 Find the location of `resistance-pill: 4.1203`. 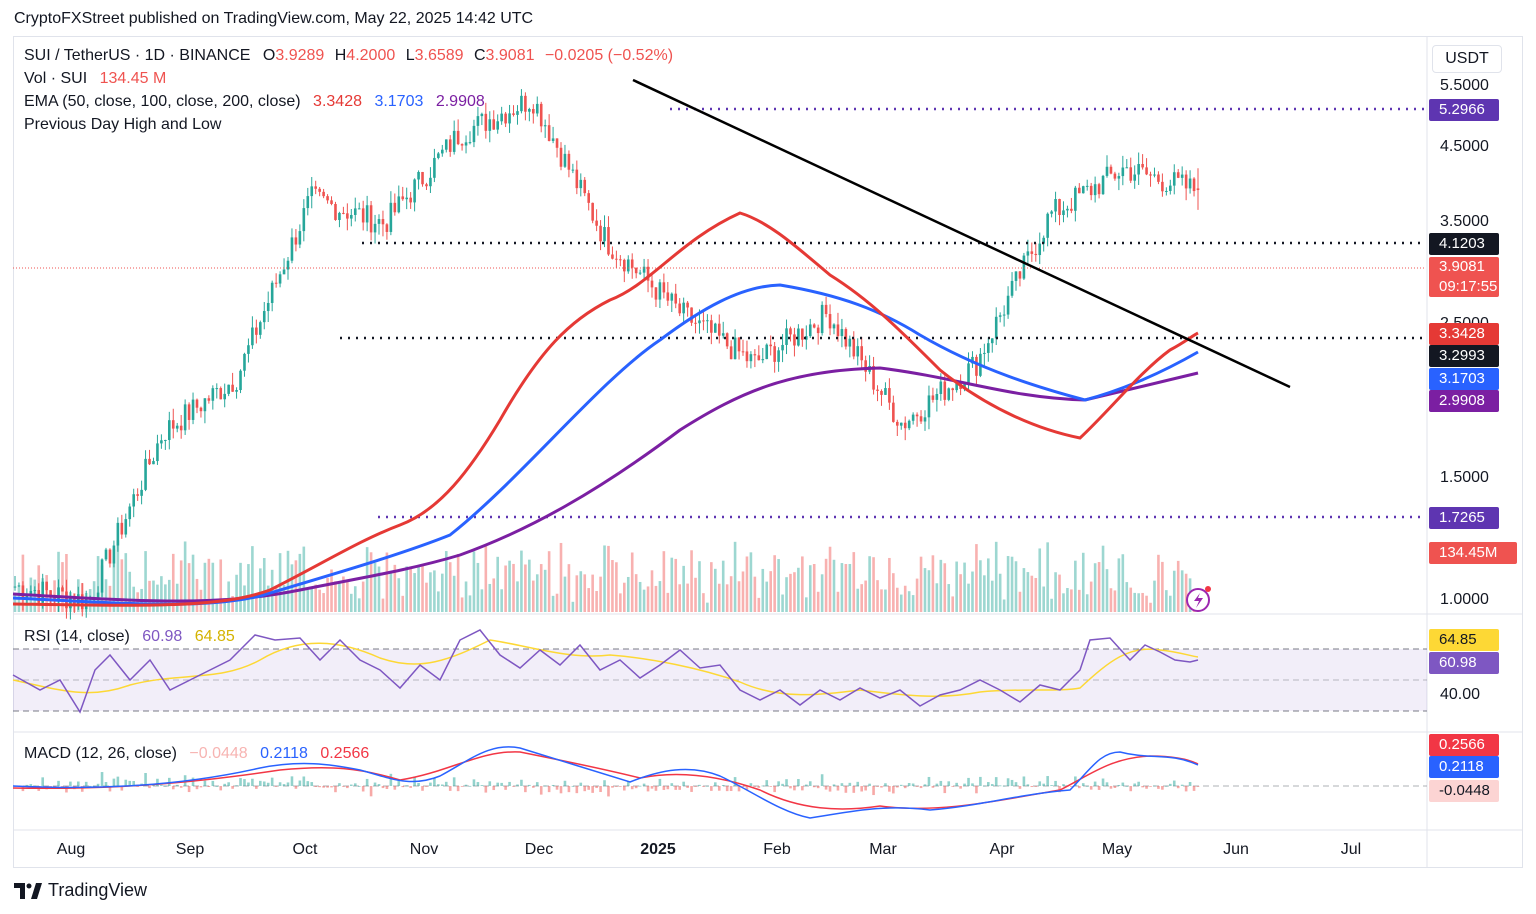

resistance-pill: 4.1203 is located at coordinates (1464, 244).